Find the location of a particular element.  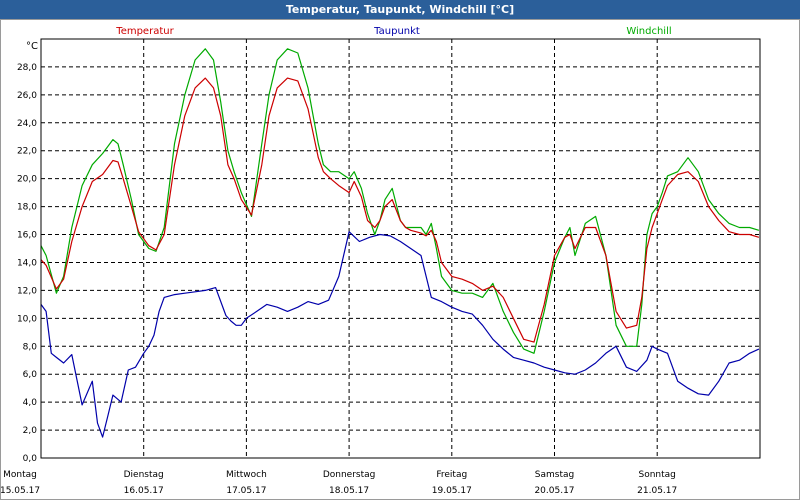

x-tick-day: Freitag is located at coordinates (451, 475).